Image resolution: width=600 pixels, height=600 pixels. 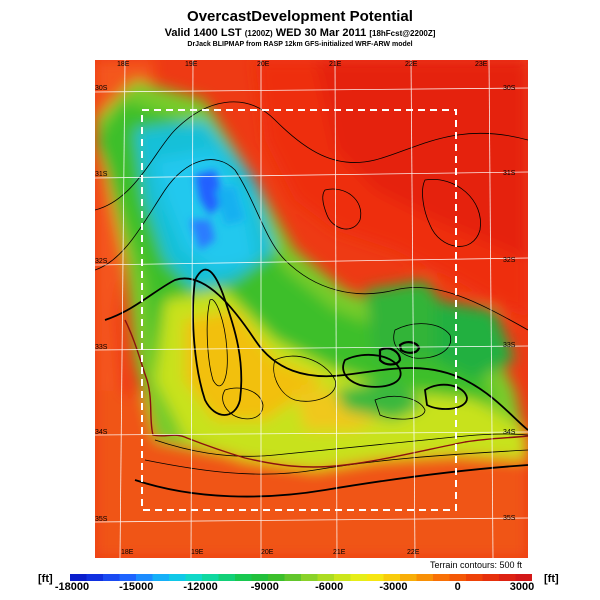 I want to click on colorbar-tick-label: -12000, so click(x=200, y=587).